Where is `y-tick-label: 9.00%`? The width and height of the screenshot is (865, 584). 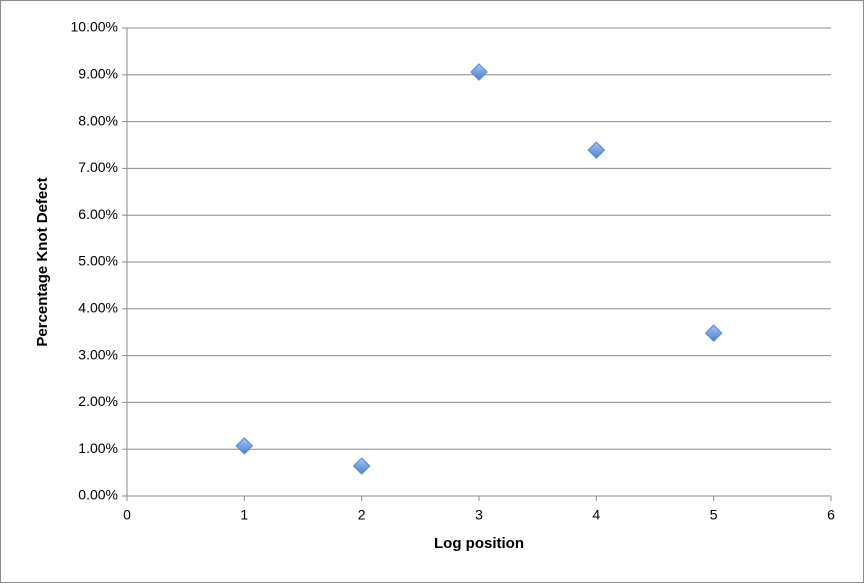
y-tick-label: 9.00% is located at coordinates (98, 74).